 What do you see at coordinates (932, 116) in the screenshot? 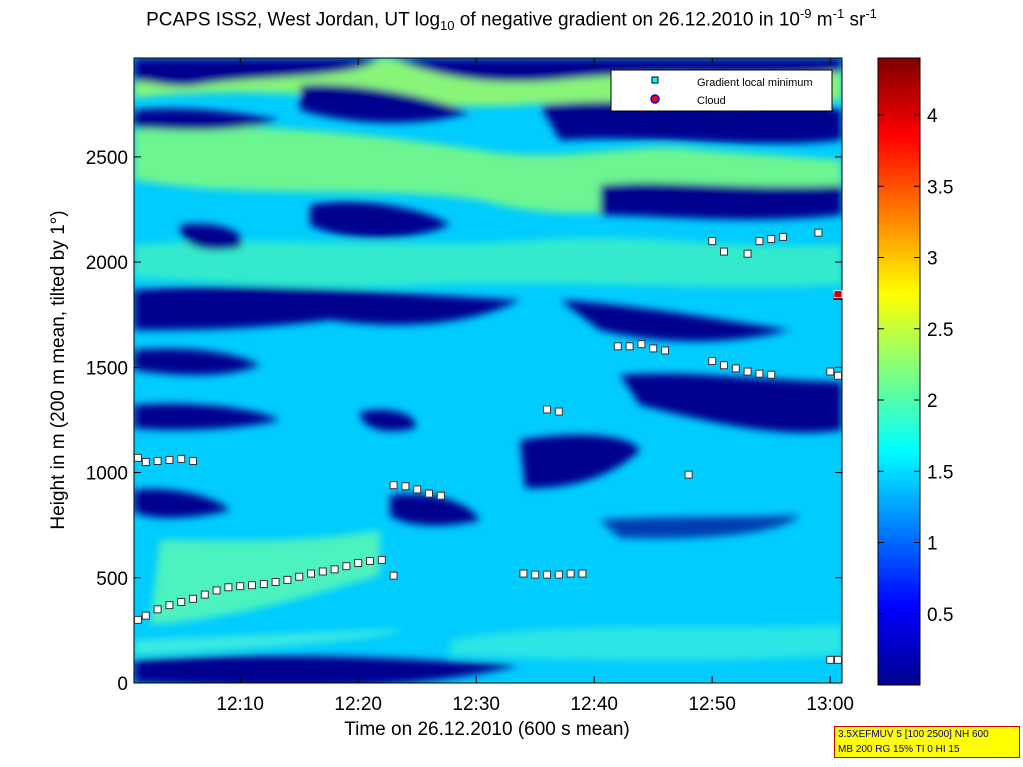
I see `colorbar-tick-label: 4` at bounding box center [932, 116].